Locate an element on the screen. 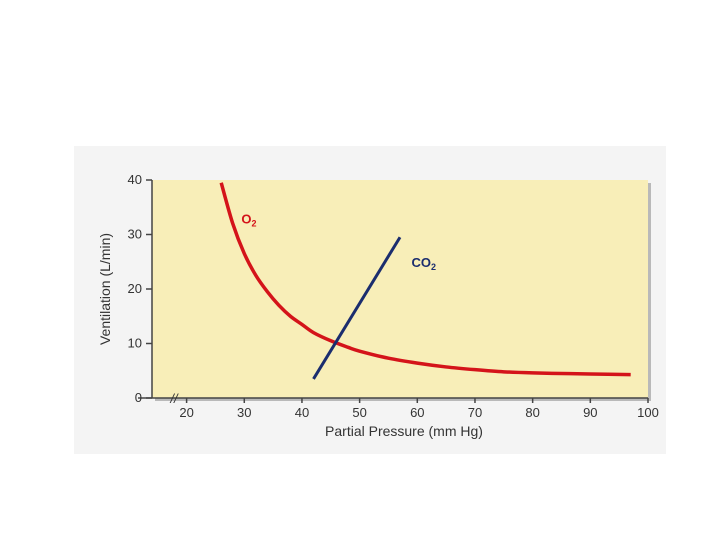  series-label-o2: O2 is located at coordinates (248, 220).